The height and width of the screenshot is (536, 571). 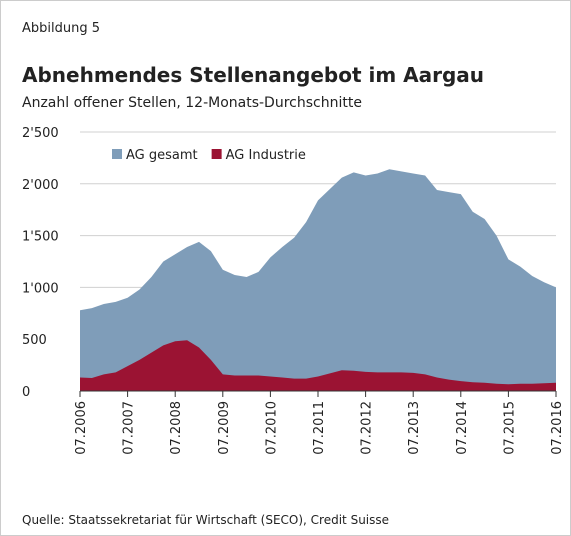 What do you see at coordinates (319, 428) in the screenshot?
I see `x-tick-label: 07.2011` at bounding box center [319, 428].